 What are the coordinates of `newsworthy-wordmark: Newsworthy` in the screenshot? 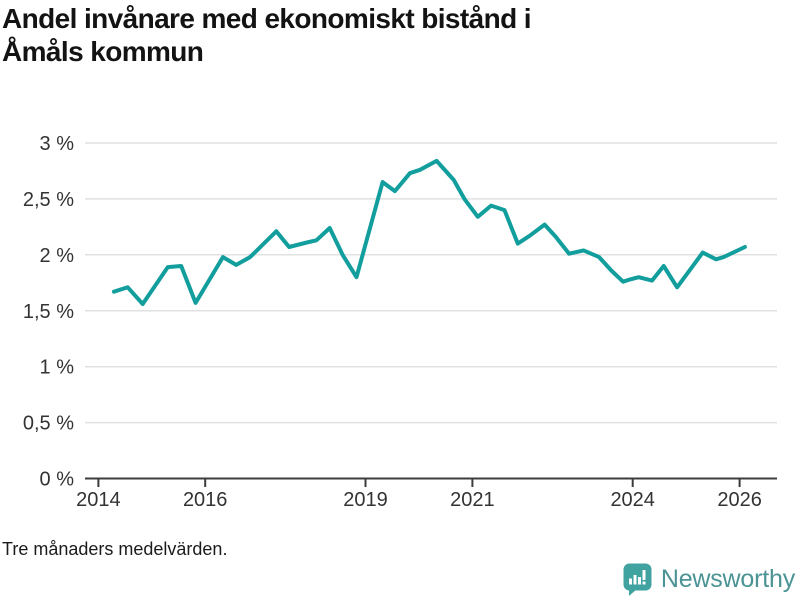 It's located at (727, 579).